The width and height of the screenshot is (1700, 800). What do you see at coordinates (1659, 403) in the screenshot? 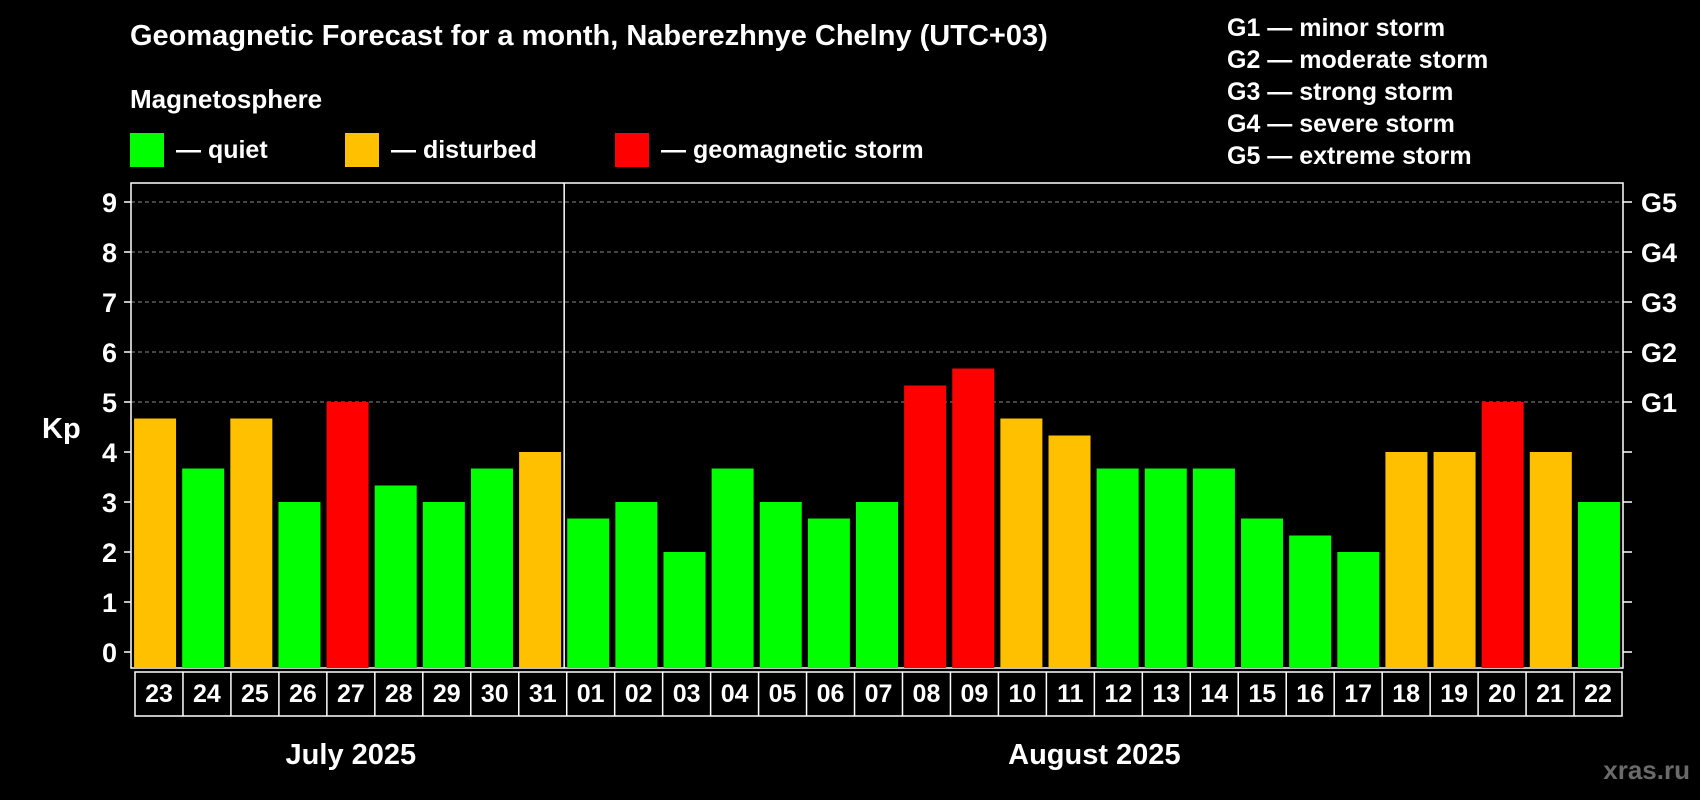
I see `storm-axis-label: G1` at bounding box center [1659, 403].